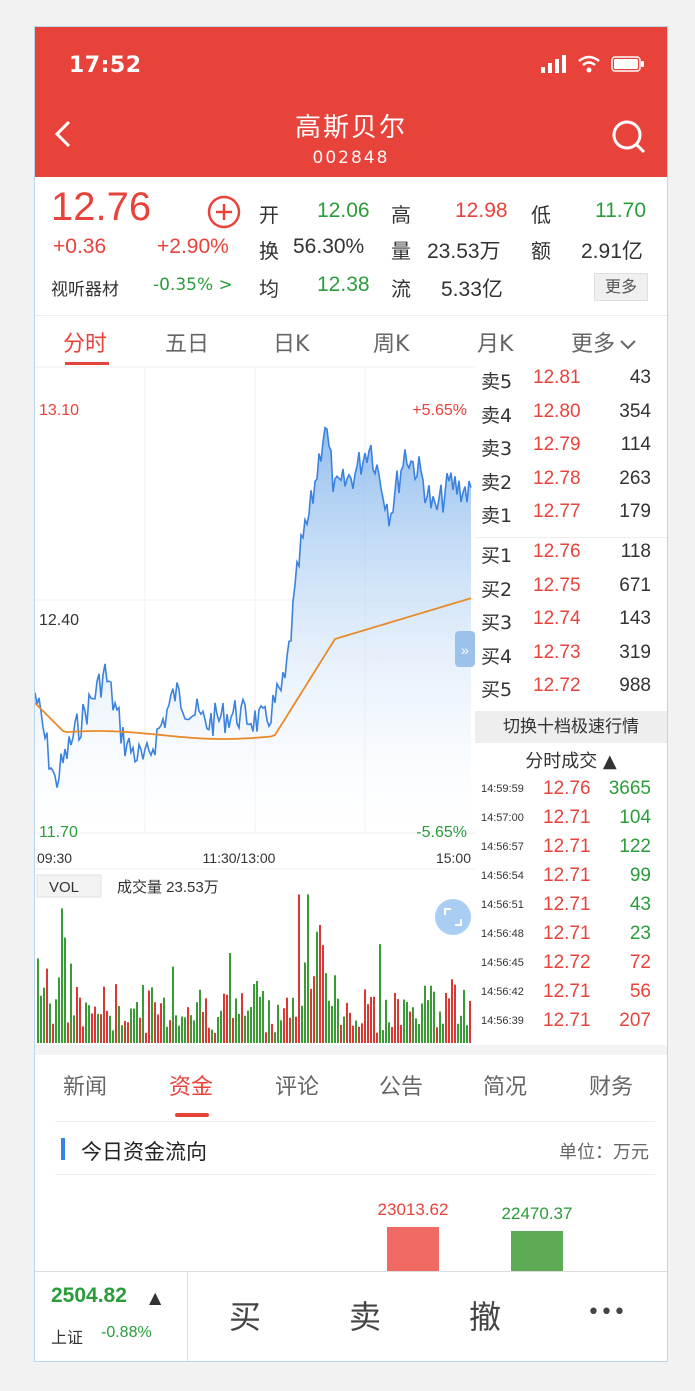  I want to click on fund-flow-title: 今日资金流向, so click(144, 1152).